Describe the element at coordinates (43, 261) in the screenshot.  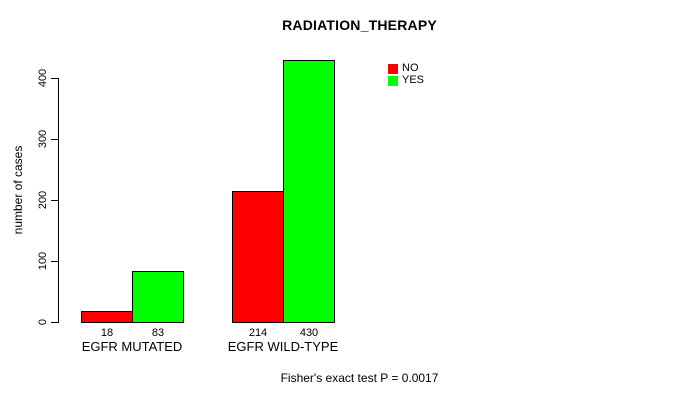
I see `y-axis-tick-label: 100` at that location.